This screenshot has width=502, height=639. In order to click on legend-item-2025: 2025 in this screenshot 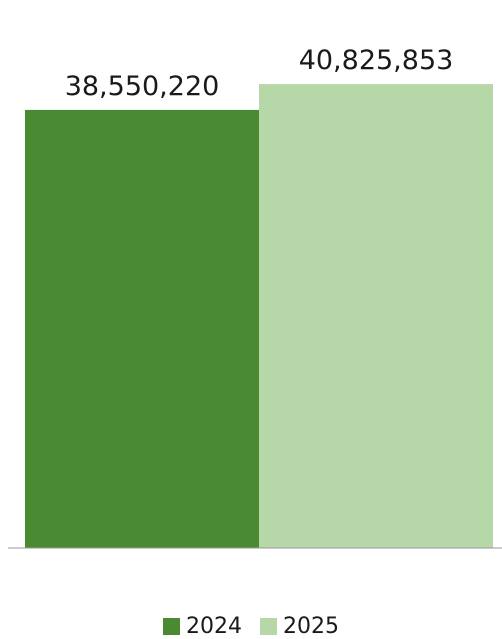, I will do `click(299, 626)`.